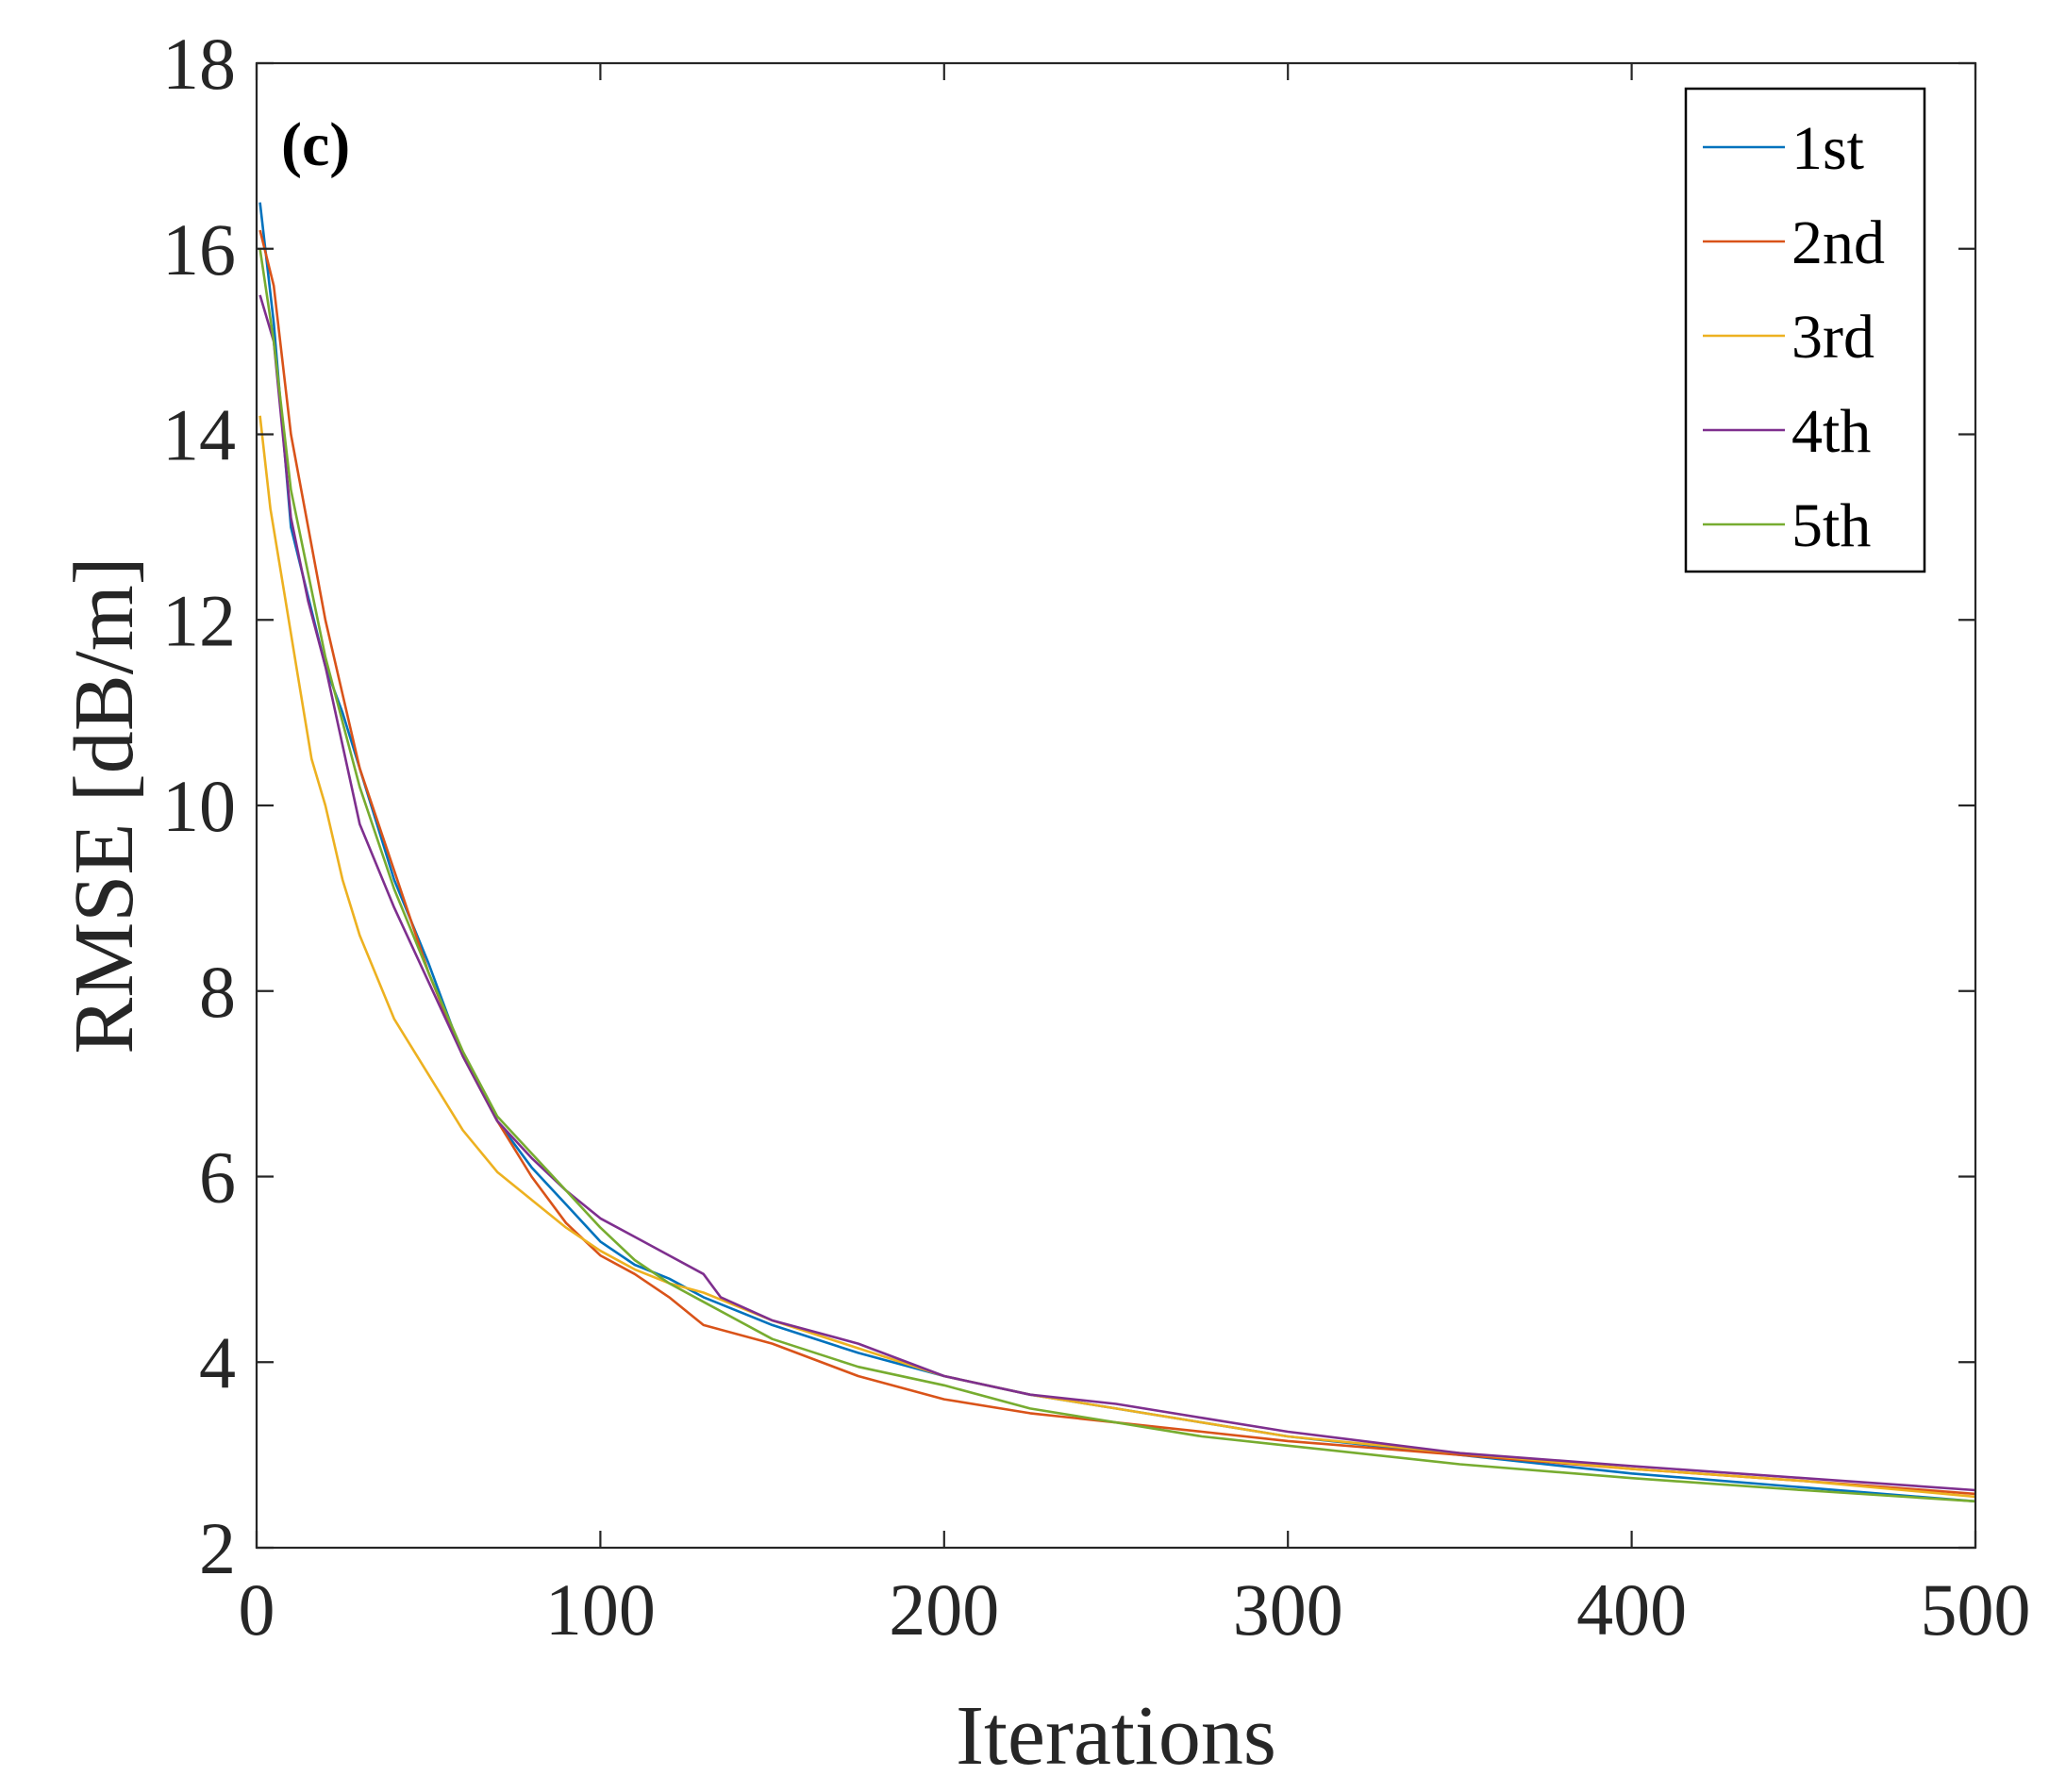 The height and width of the screenshot is (1792, 2066). What do you see at coordinates (1632, 1609) in the screenshot?
I see `x-tick-label: 400` at bounding box center [1632, 1609].